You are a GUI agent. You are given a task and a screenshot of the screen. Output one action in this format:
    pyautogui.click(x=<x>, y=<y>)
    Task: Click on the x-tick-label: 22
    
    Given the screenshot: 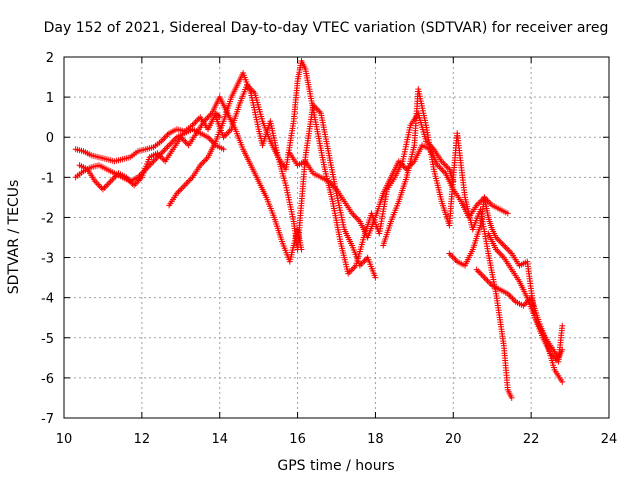 What is the action you would take?
    pyautogui.click(x=531, y=439)
    